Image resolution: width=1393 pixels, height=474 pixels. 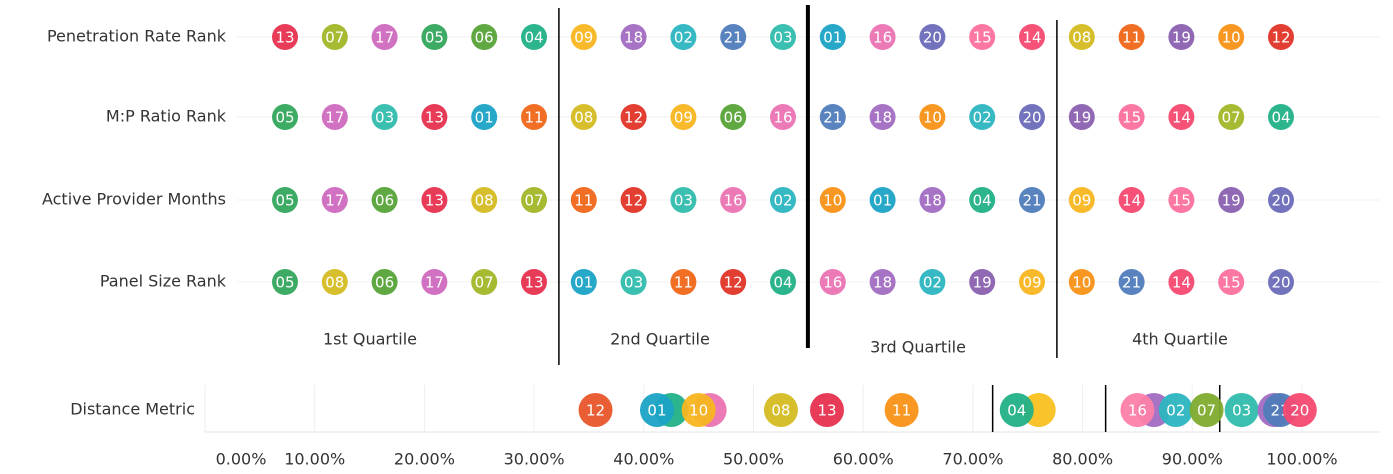 I want to click on point-label: 04, so click(x=1016, y=411).